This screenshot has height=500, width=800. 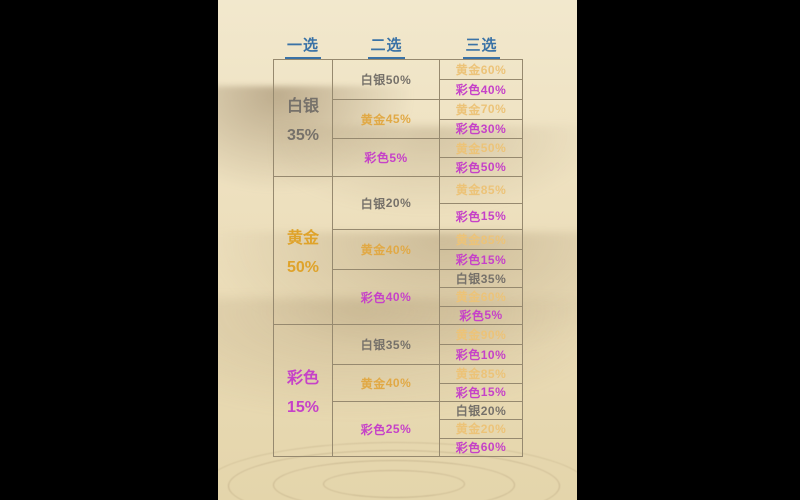 I want to click on column-header-first-pick: 一选, so click(x=303, y=46).